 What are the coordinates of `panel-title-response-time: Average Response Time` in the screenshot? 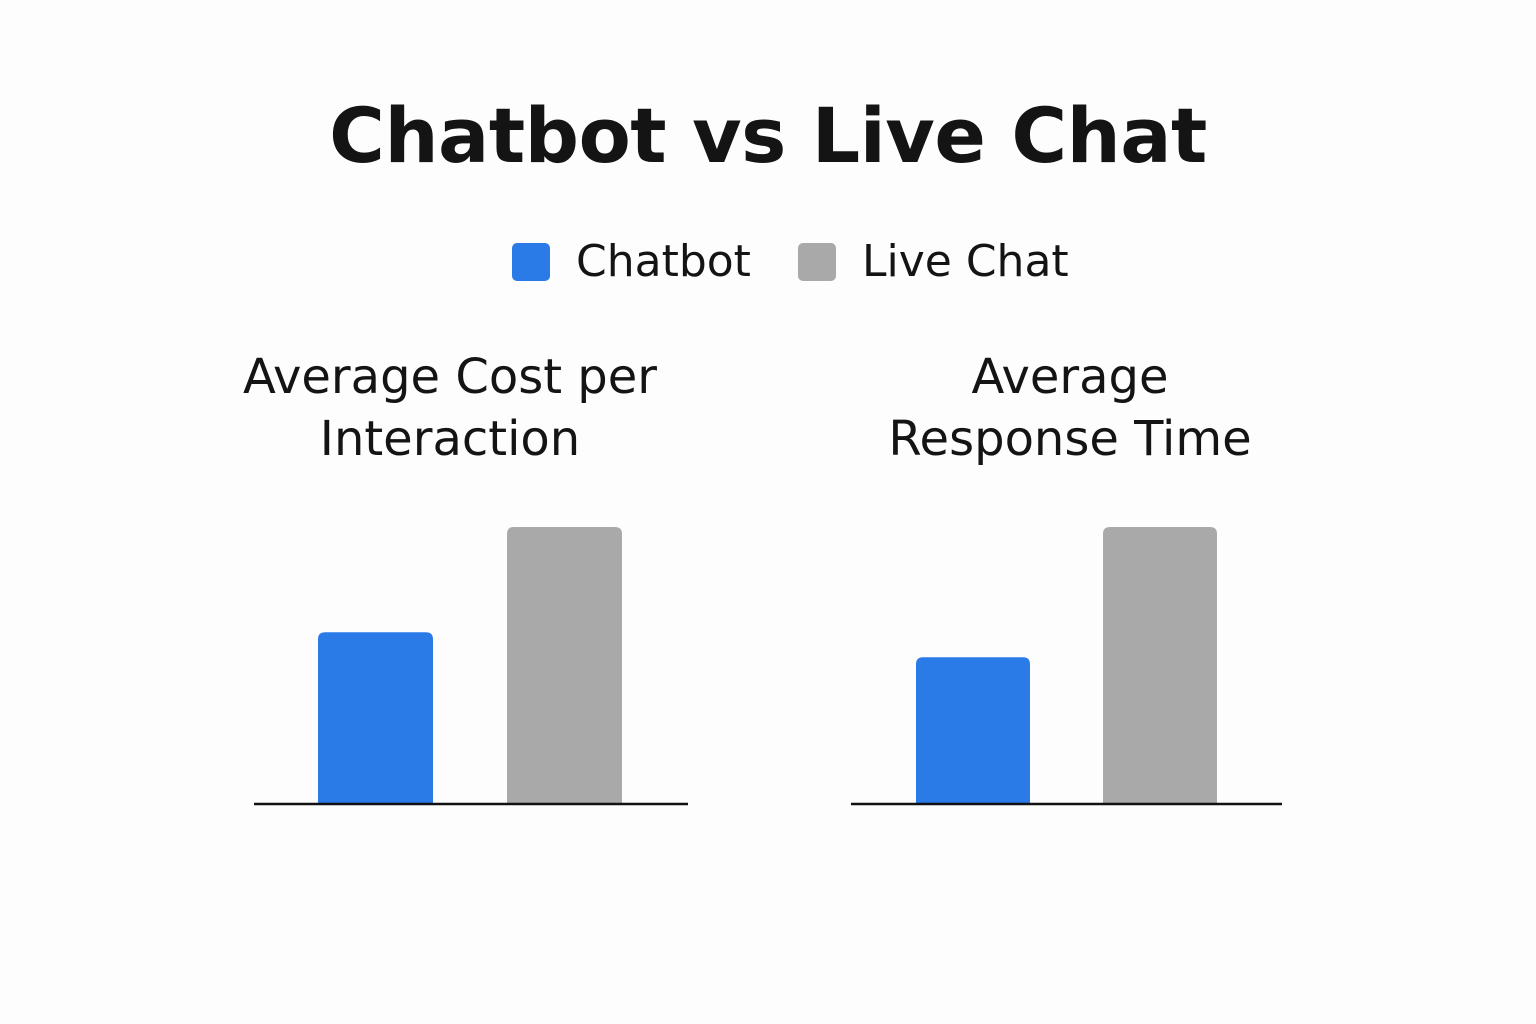 It's located at (1070, 408).